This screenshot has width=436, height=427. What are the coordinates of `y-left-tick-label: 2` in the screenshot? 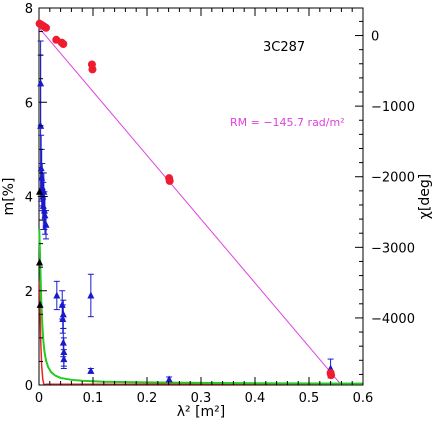 It's located at (29, 292).